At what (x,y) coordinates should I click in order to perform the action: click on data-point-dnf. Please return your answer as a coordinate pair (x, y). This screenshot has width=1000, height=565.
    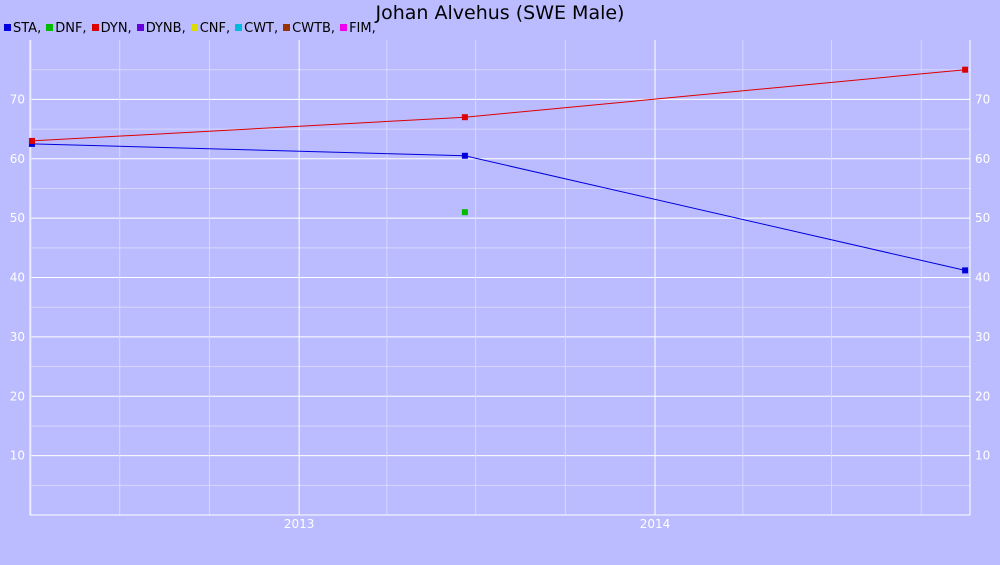
    Looking at the image, I should click on (464, 212).